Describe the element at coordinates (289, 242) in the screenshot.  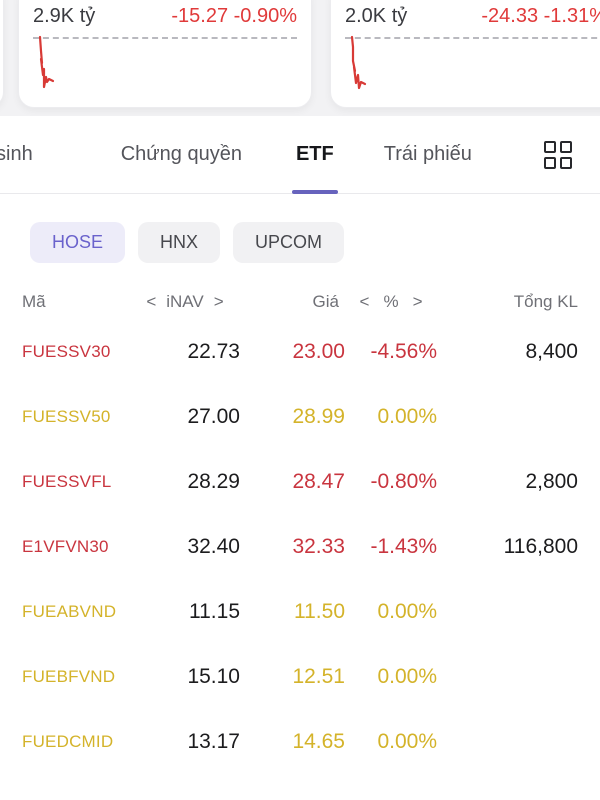
I see `chip-upcom: UPCOM` at that location.